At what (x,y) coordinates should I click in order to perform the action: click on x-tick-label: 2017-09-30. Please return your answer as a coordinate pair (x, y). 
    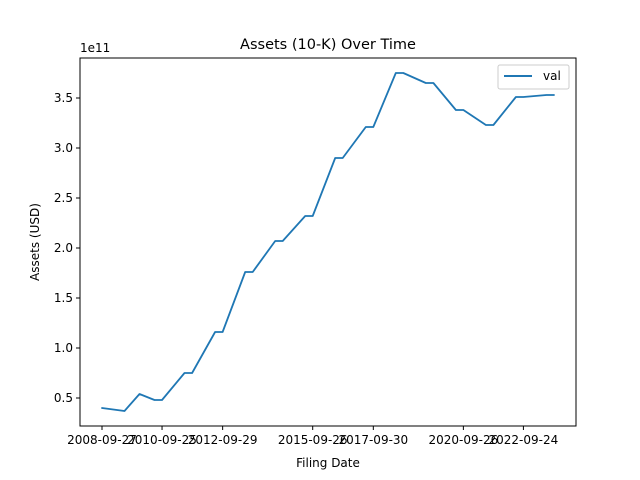
    Looking at the image, I should click on (373, 440).